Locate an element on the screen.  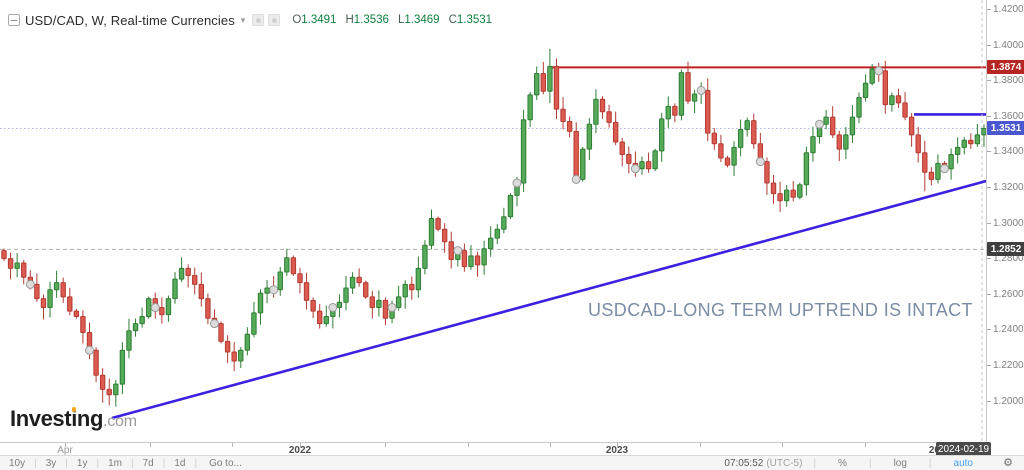
open-value: 1.3491 is located at coordinates (319, 20).